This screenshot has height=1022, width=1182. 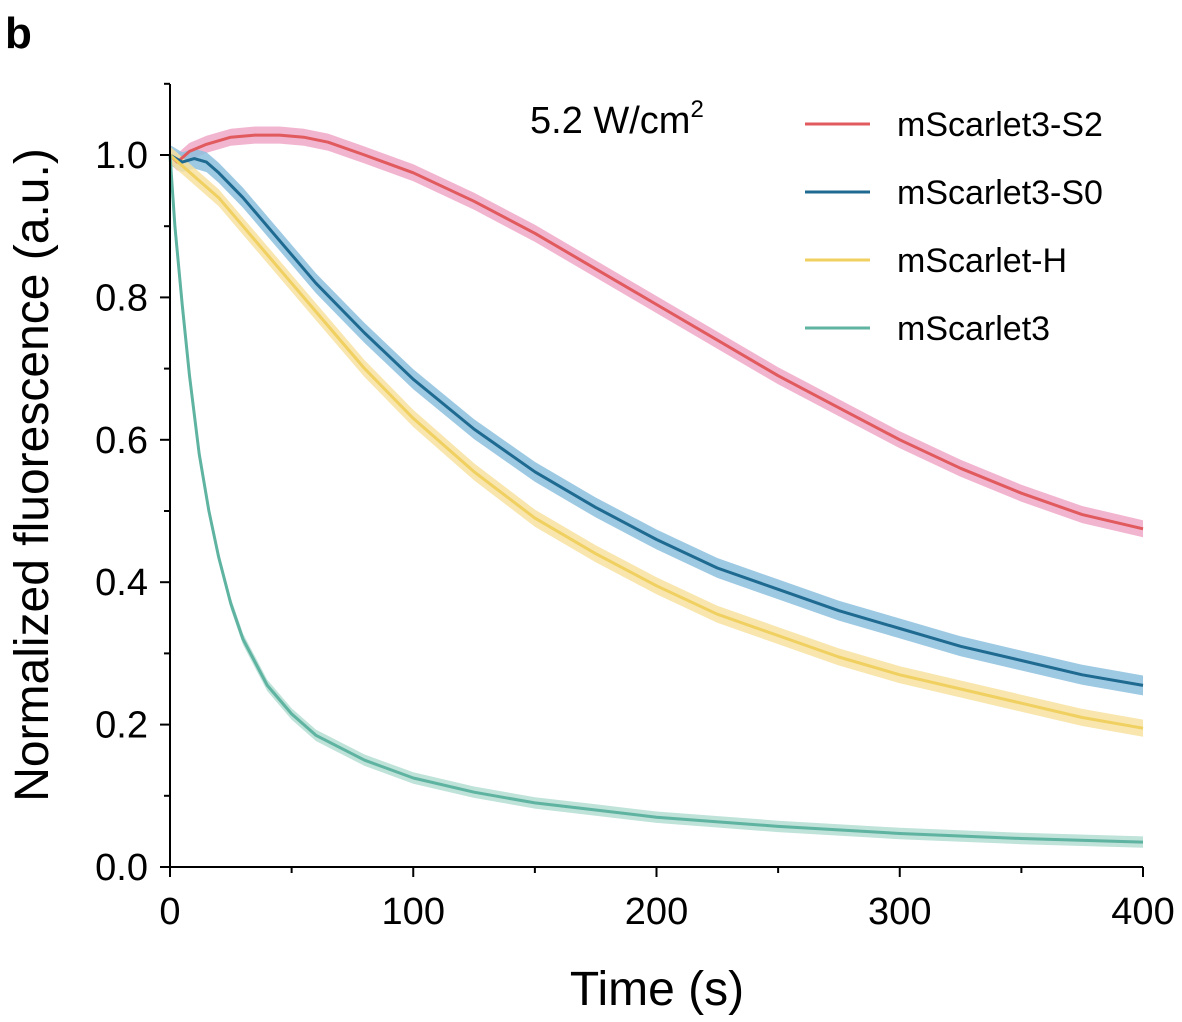 I want to click on y-tick-label: 0.8, so click(x=121, y=298).